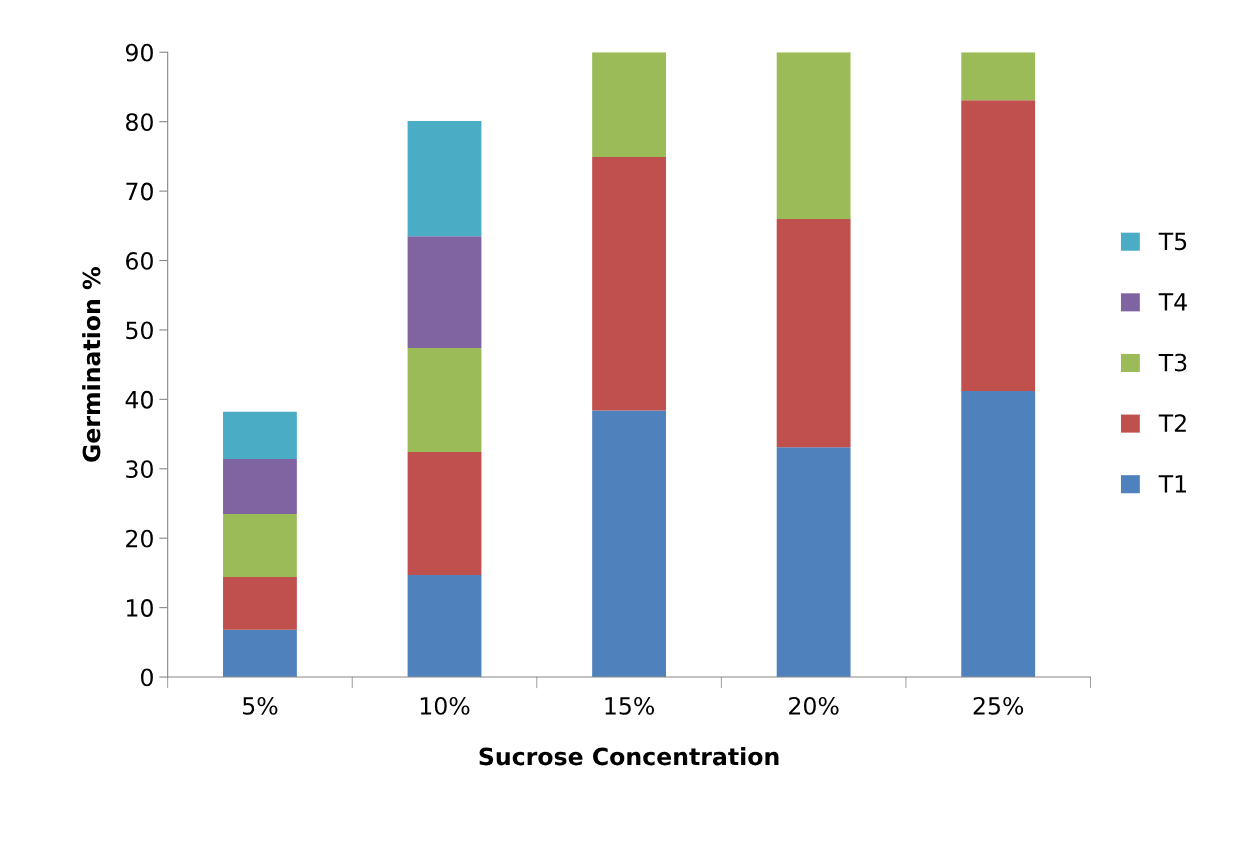 The image size is (1242, 857). What do you see at coordinates (1172, 362) in the screenshot?
I see `legend-label: T3` at bounding box center [1172, 362].